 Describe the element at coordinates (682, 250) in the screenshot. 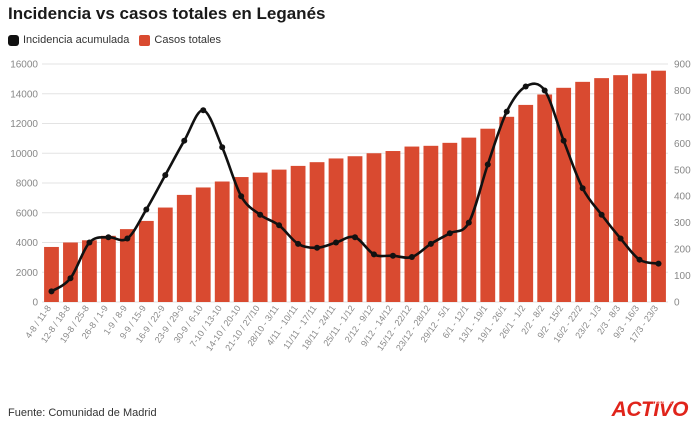

I see `y-right-tick-label: 200` at that location.